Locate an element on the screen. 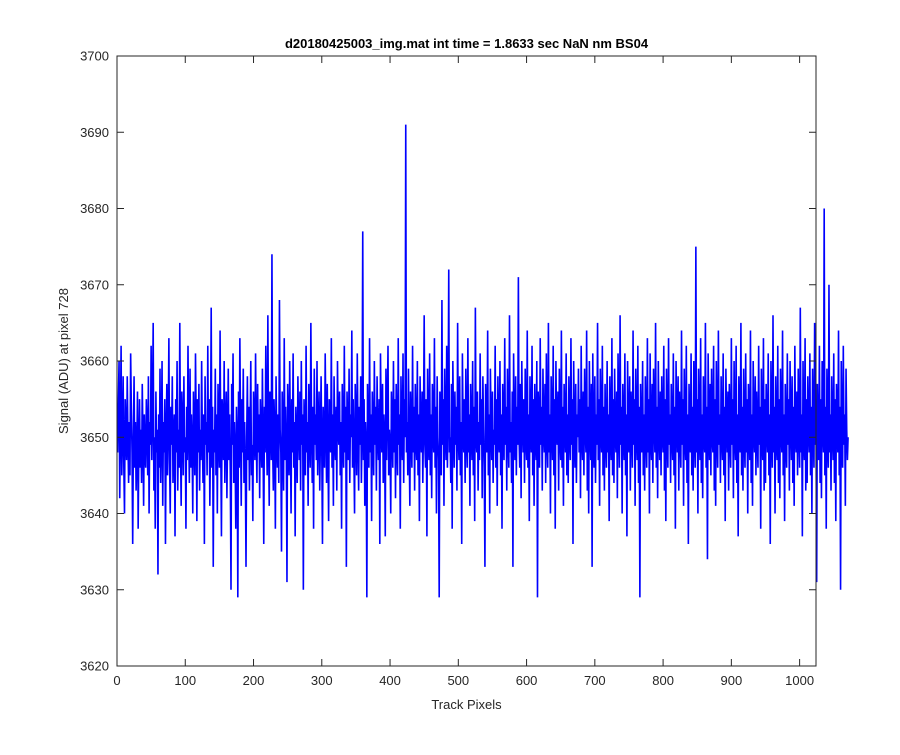  y-tick-label: 3700 is located at coordinates (94, 56).